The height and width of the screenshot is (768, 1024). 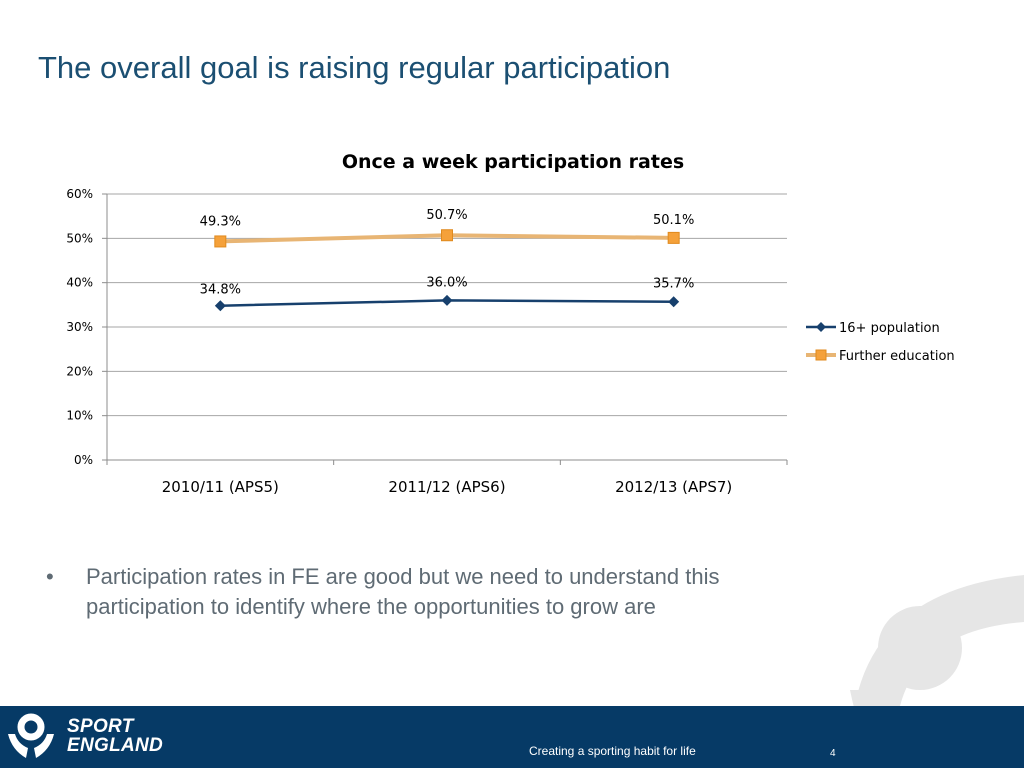 What do you see at coordinates (897, 356) in the screenshot?
I see `legend-label: Further education` at bounding box center [897, 356].